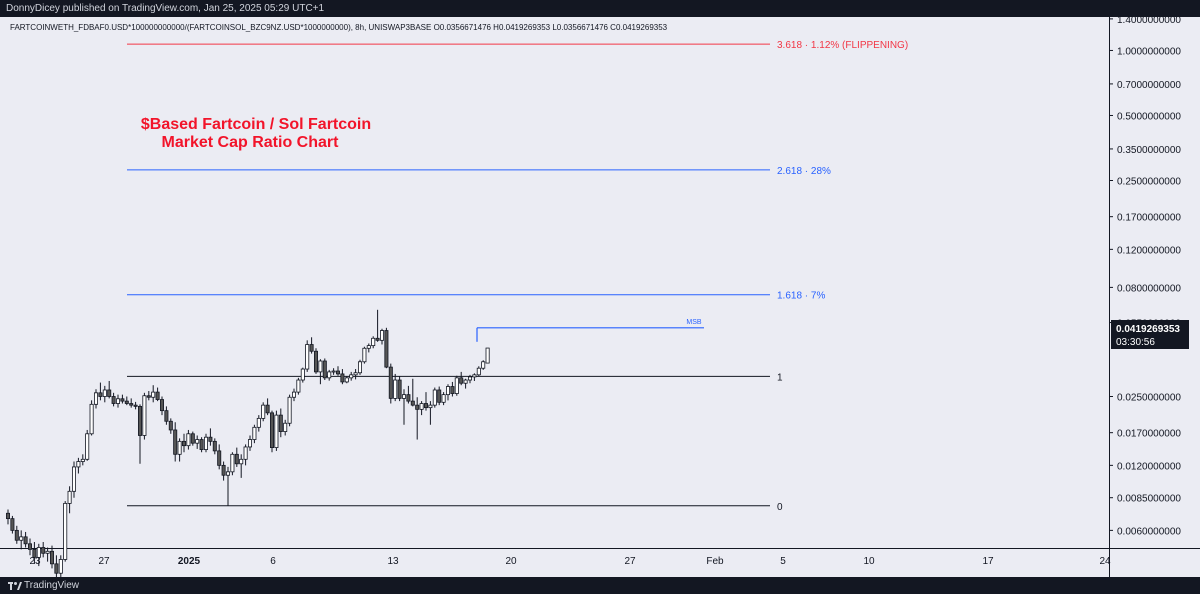  What do you see at coordinates (590, 330) in the screenshot?
I see `msb-marker: MSB` at bounding box center [590, 330].